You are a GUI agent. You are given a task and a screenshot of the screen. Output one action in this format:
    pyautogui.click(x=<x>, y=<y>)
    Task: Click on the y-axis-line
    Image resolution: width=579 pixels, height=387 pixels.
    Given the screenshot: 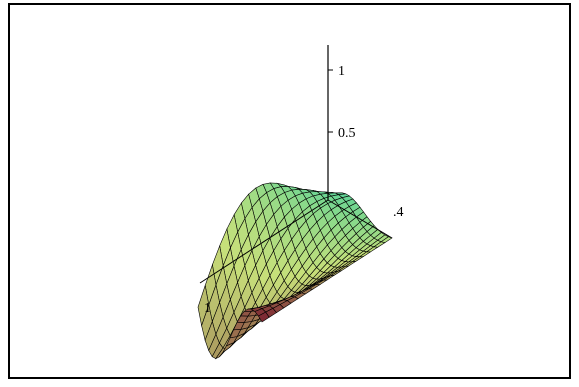 What is the action you would take?
    pyautogui.click(x=360, y=219)
    